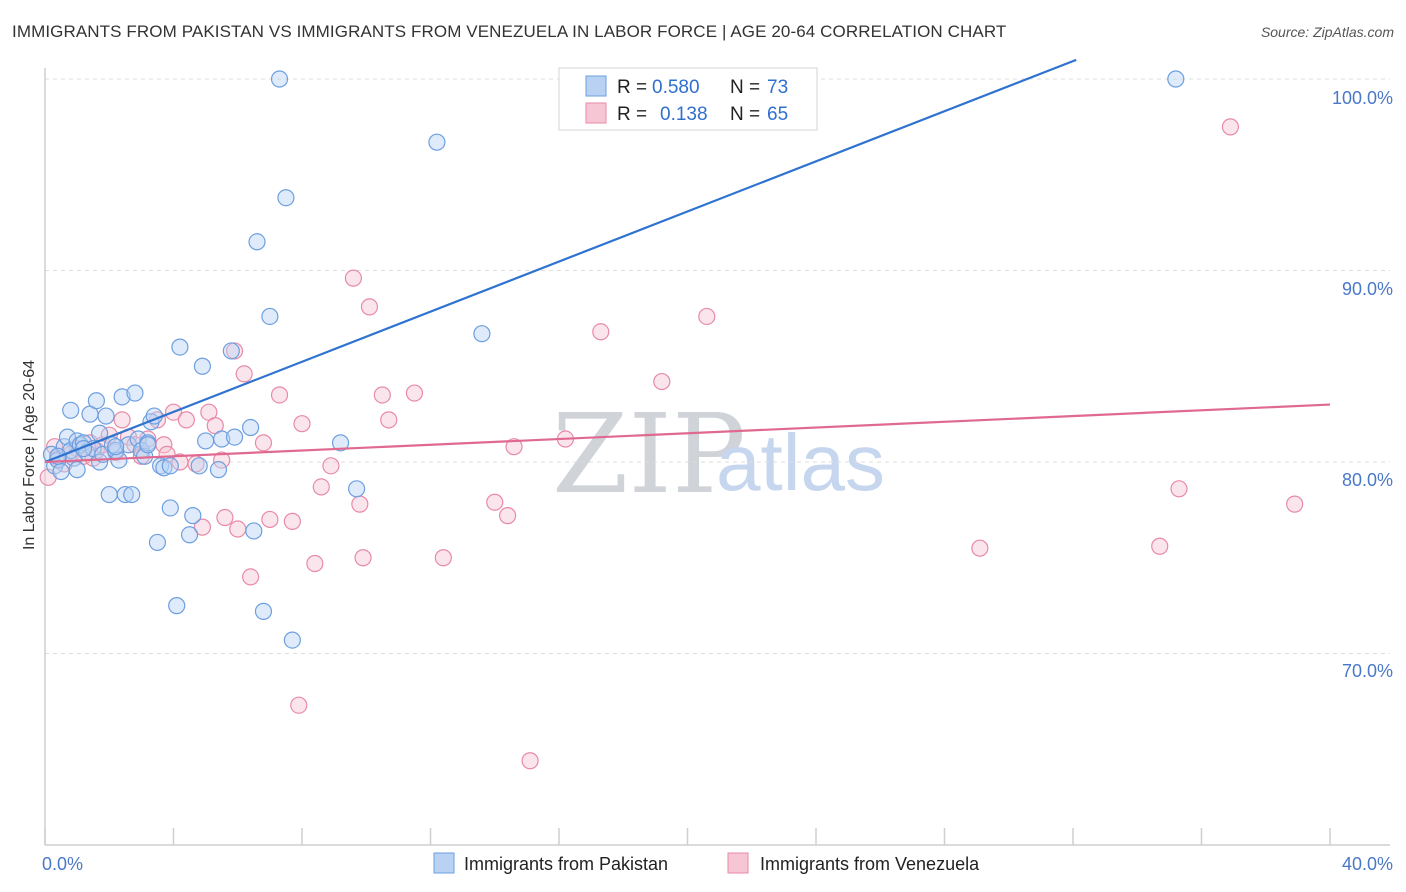  I want to click on stats-n-label-venezuela: N =, so click(745, 114).